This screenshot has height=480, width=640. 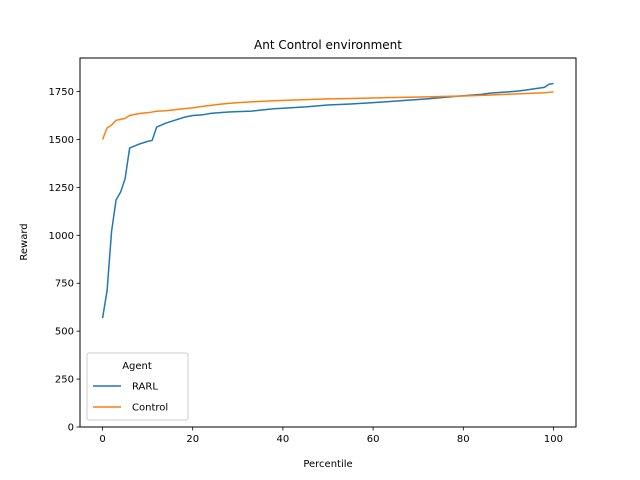 What do you see at coordinates (327, 464) in the screenshot?
I see `x-axis-label: Percentile` at bounding box center [327, 464].